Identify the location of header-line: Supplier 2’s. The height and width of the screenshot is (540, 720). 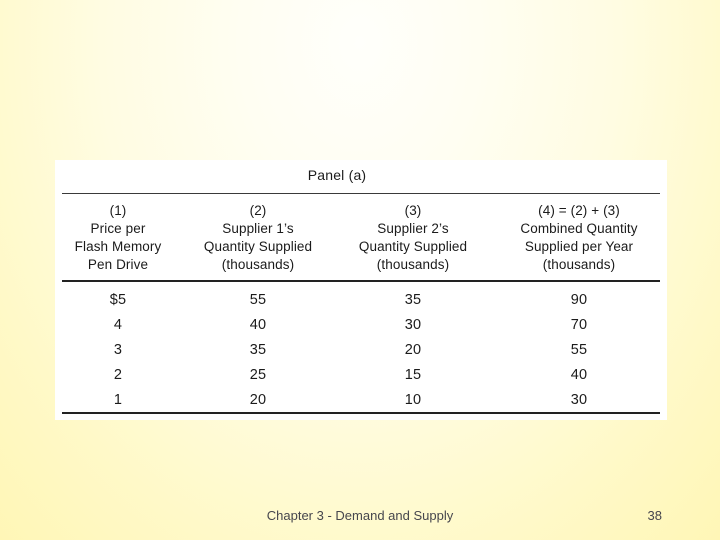
(413, 228).